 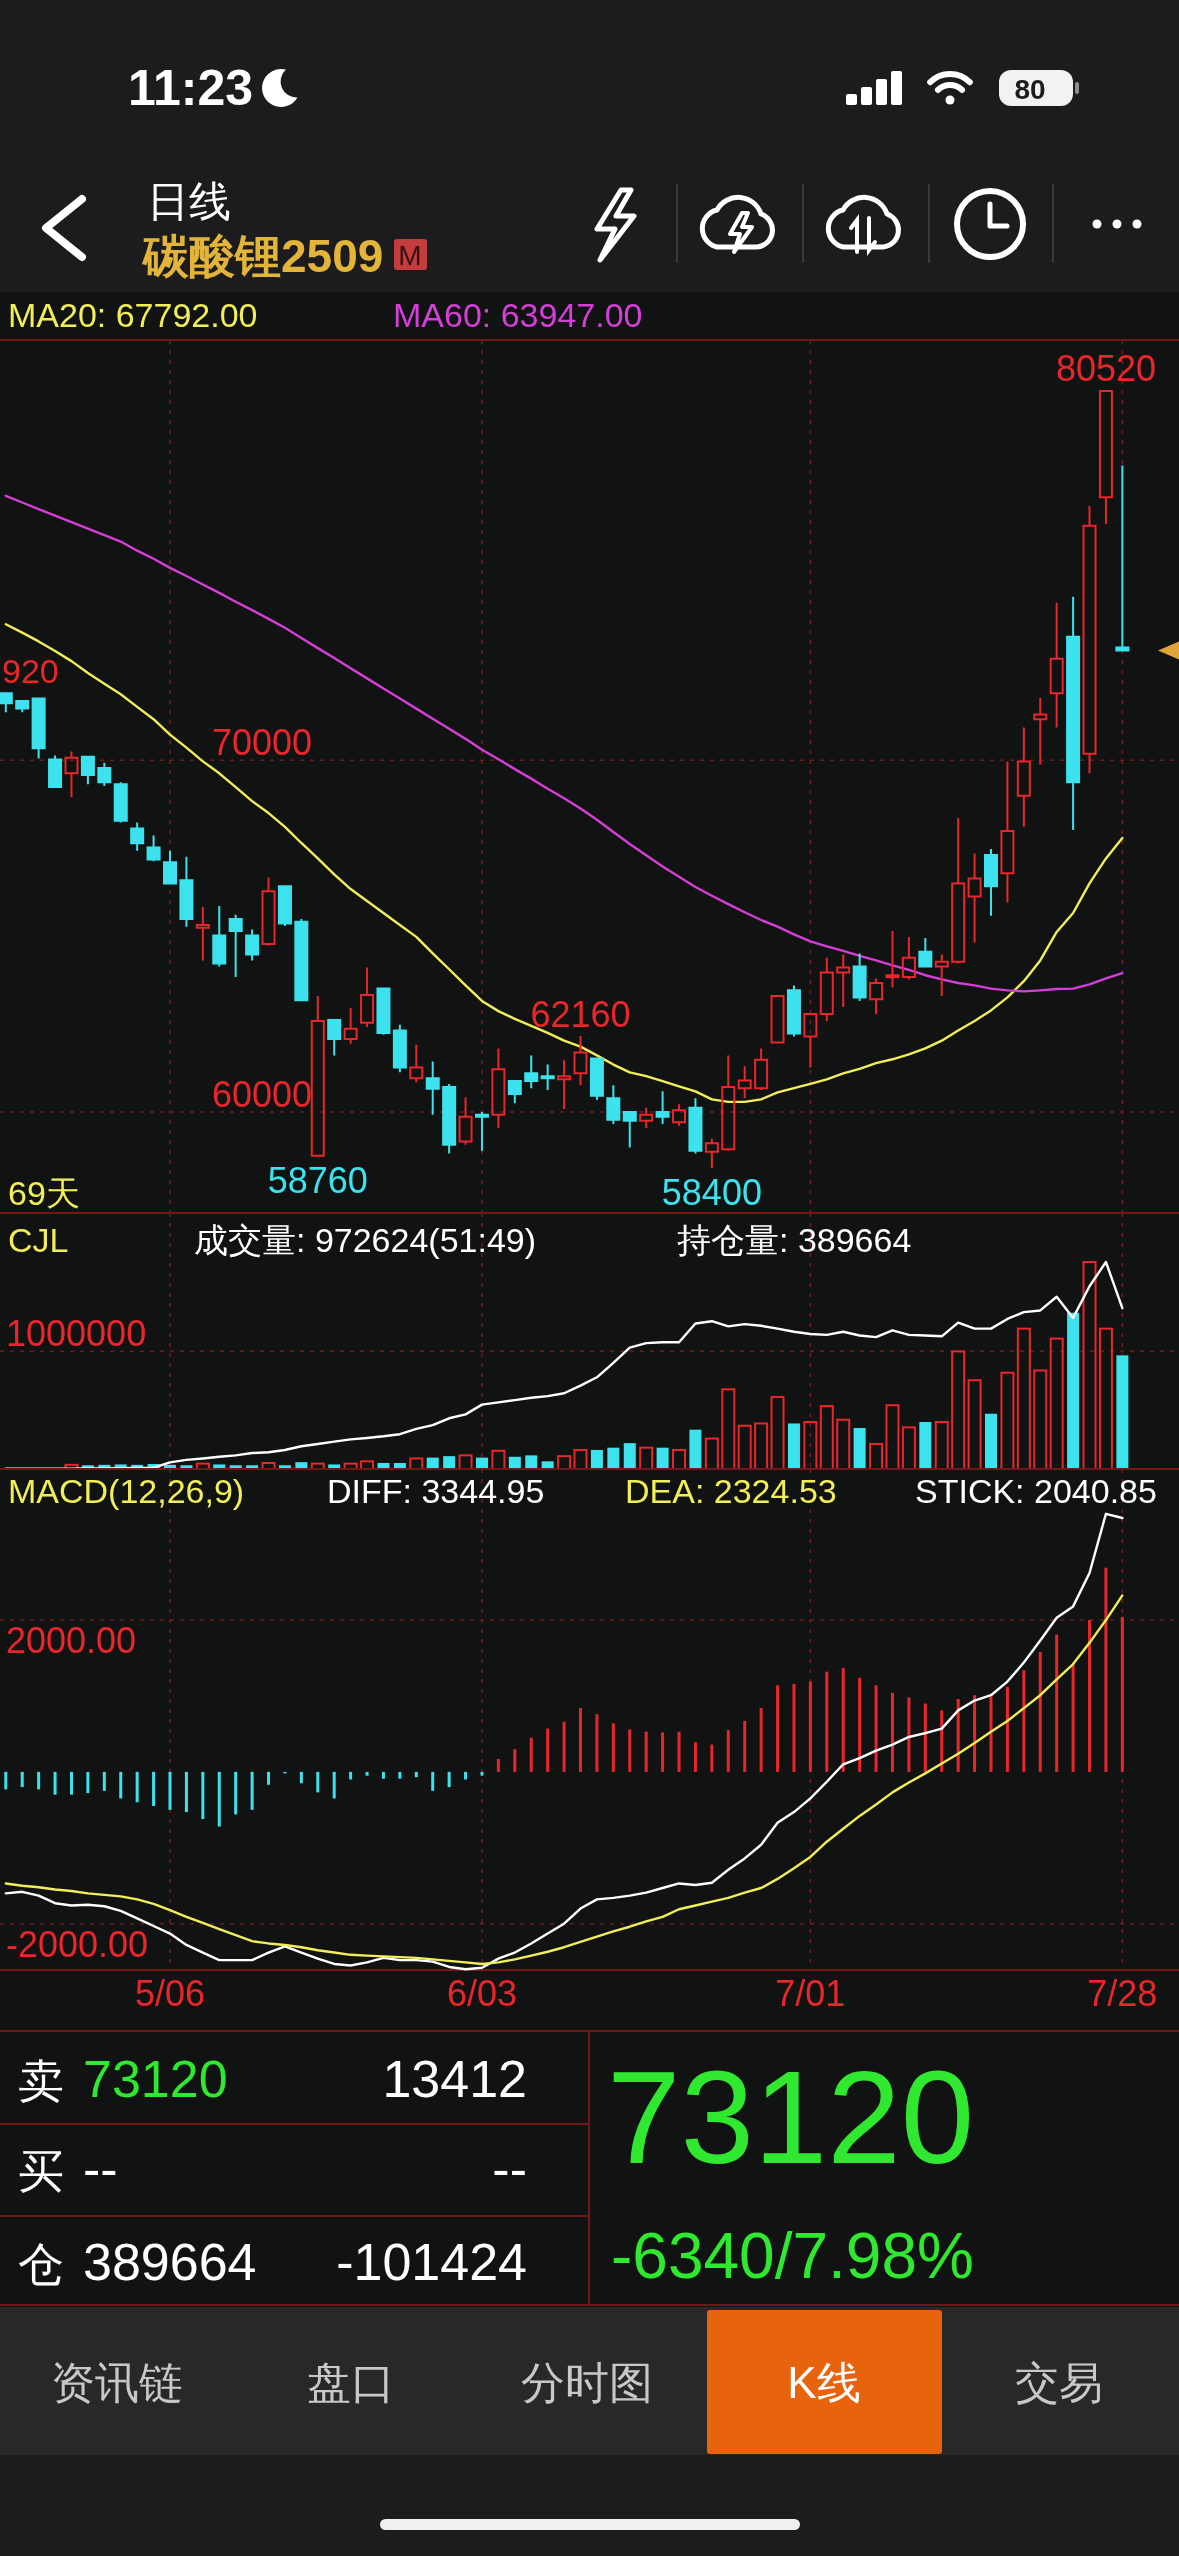 I want to click on text: 仓, so click(x=41, y=2264).